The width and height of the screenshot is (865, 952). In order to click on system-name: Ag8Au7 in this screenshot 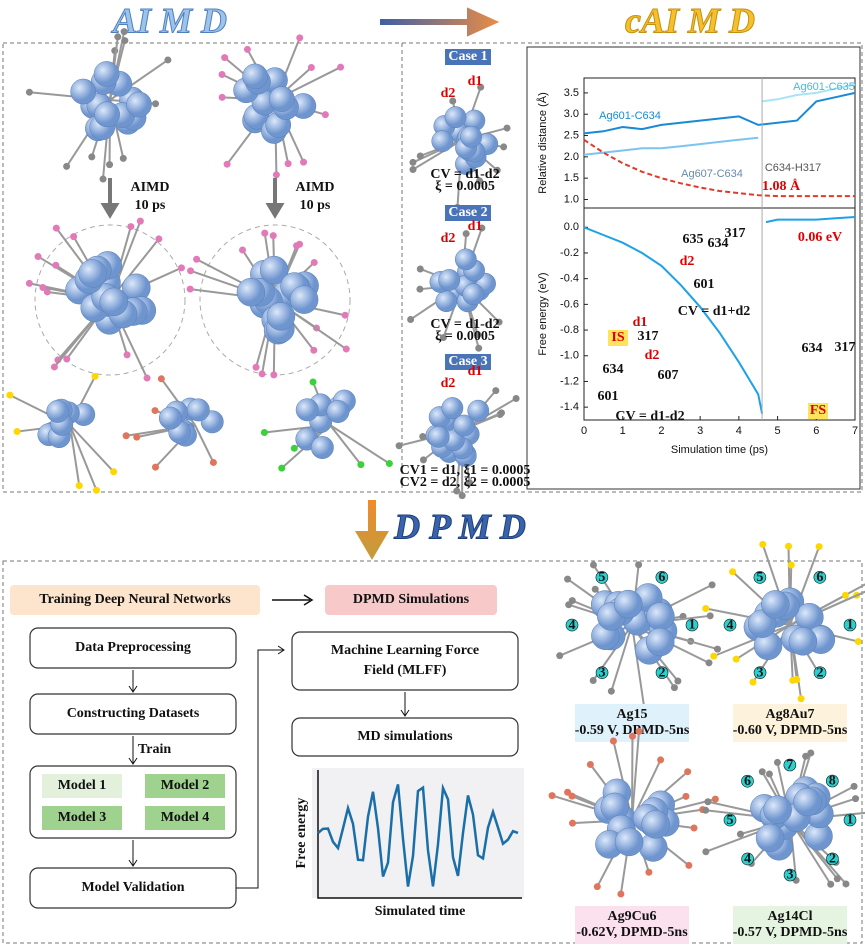, I will do `click(789, 714)`.